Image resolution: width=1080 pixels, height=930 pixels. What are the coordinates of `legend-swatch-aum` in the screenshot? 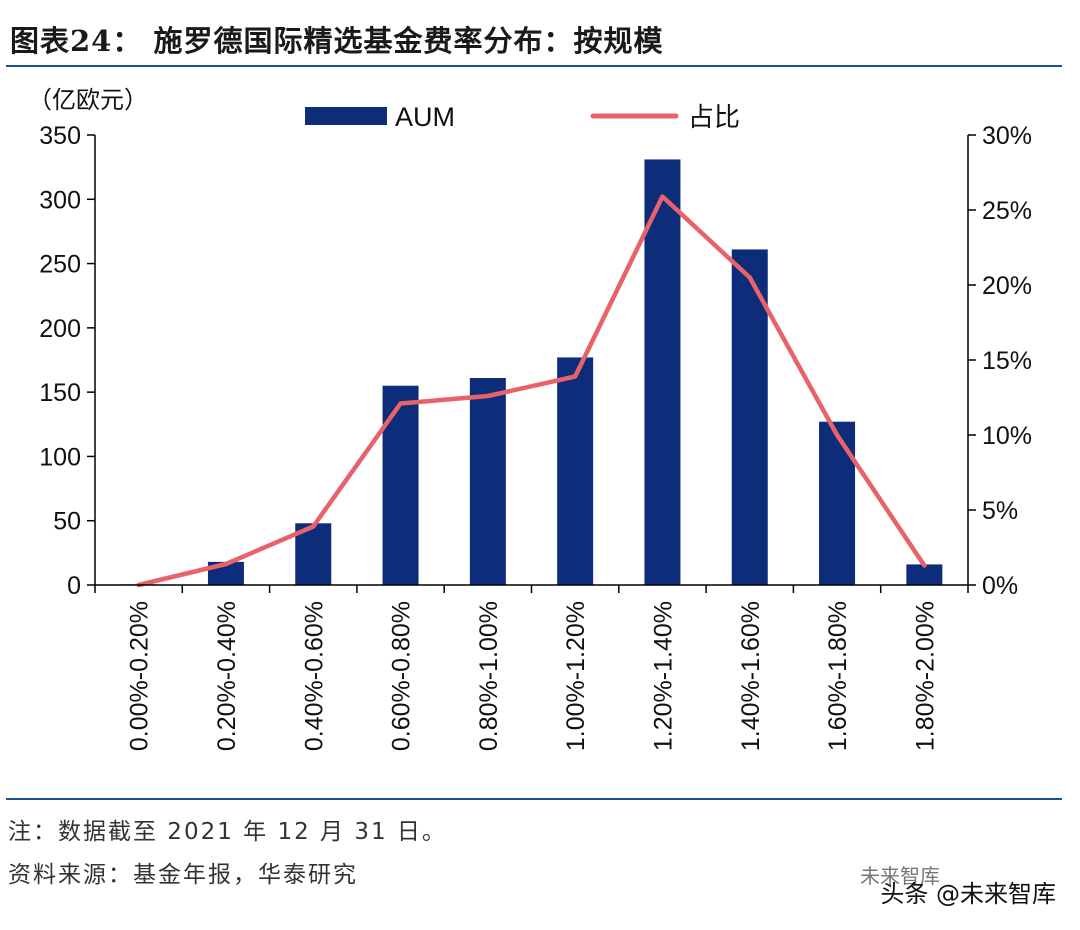 It's located at (346, 116).